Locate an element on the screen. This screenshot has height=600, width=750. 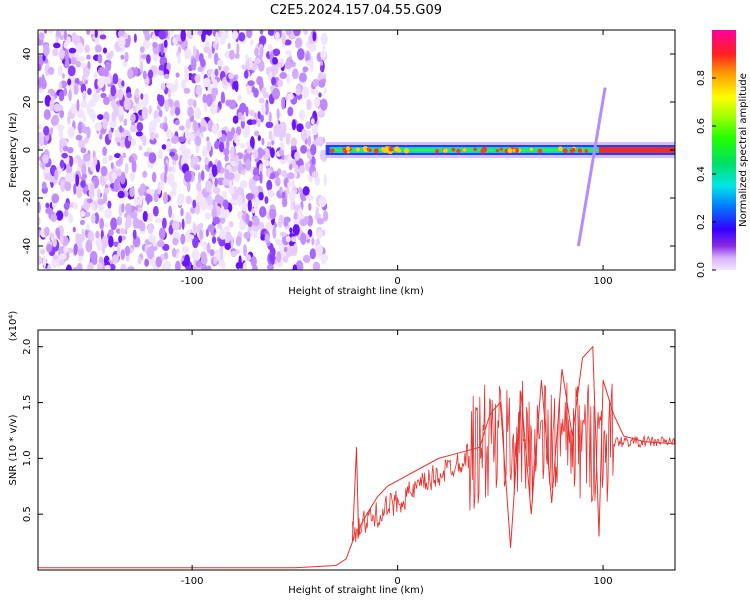
y-tick-label: 0 is located at coordinates (27, 150).